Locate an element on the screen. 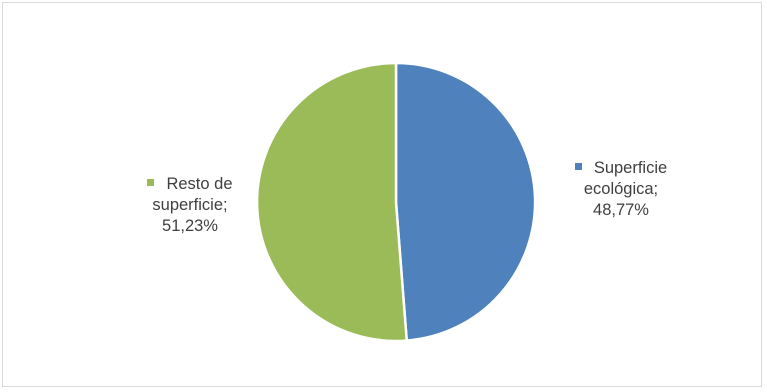 The width and height of the screenshot is (767, 392). pie-slice-superficie-ecologica is located at coordinates (465, 201).